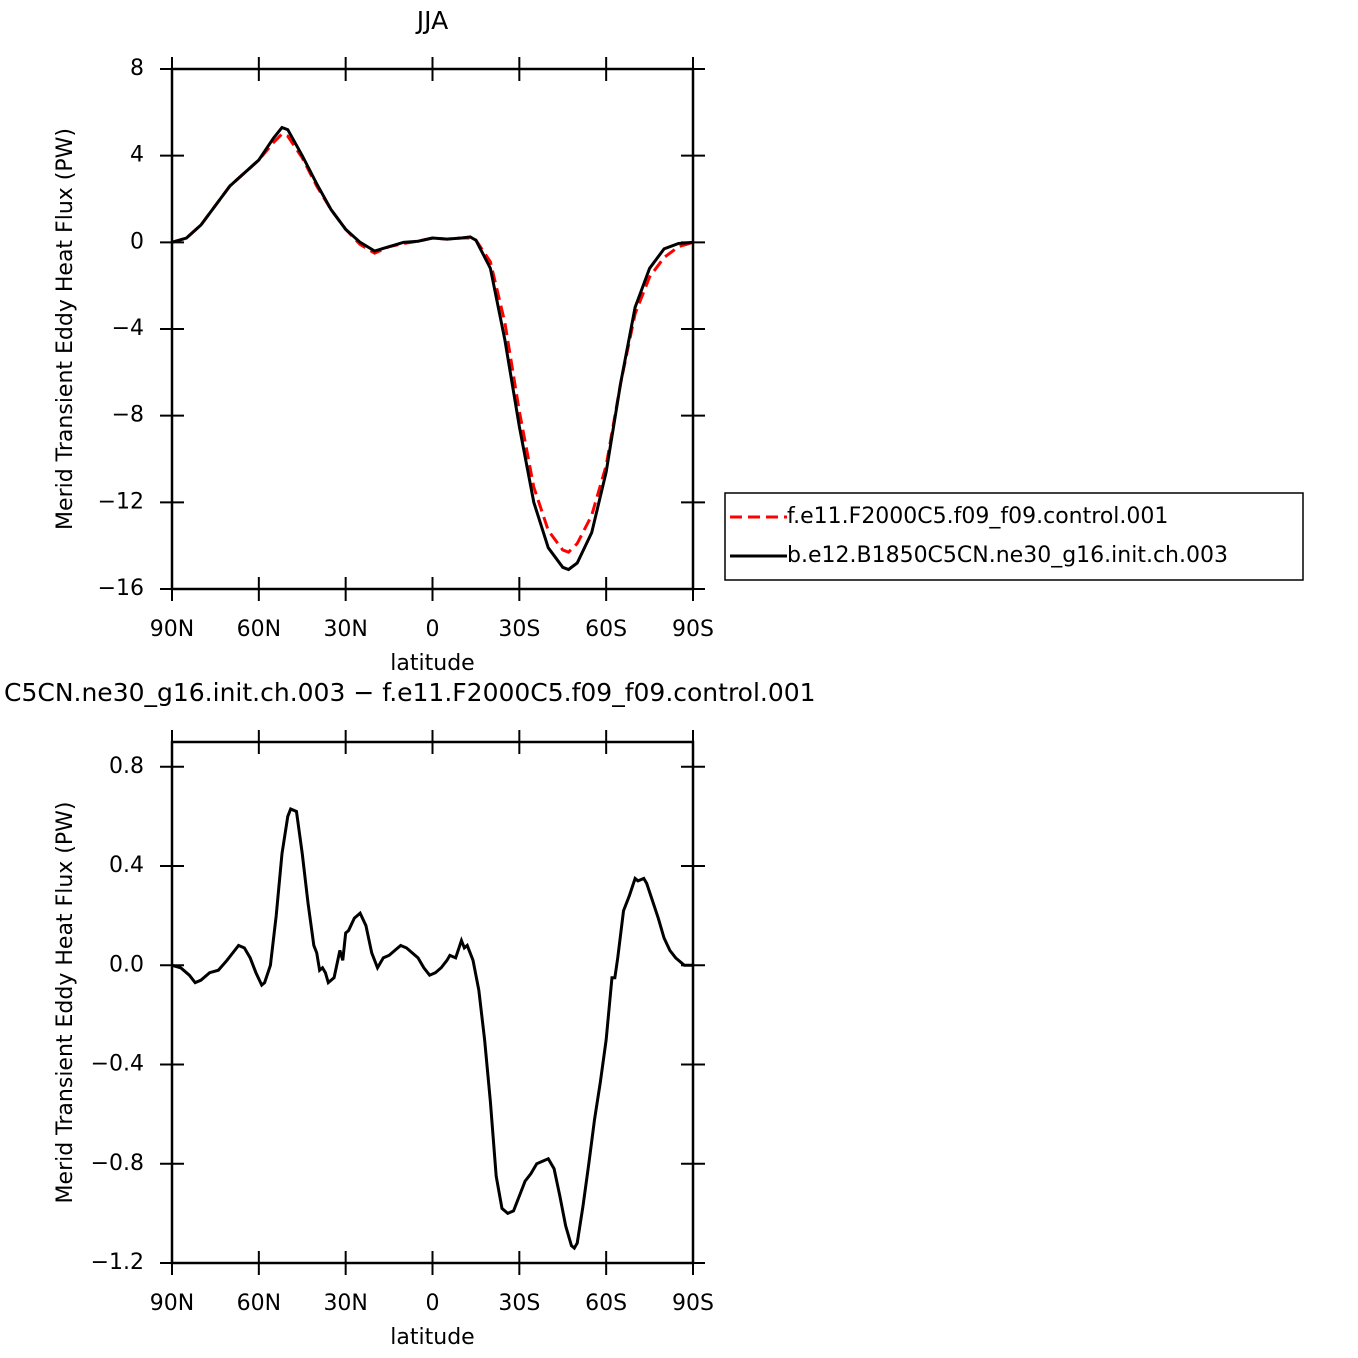  Describe the element at coordinates (117, 1064) in the screenshot. I see `y-tick-label: −0.4` at that location.